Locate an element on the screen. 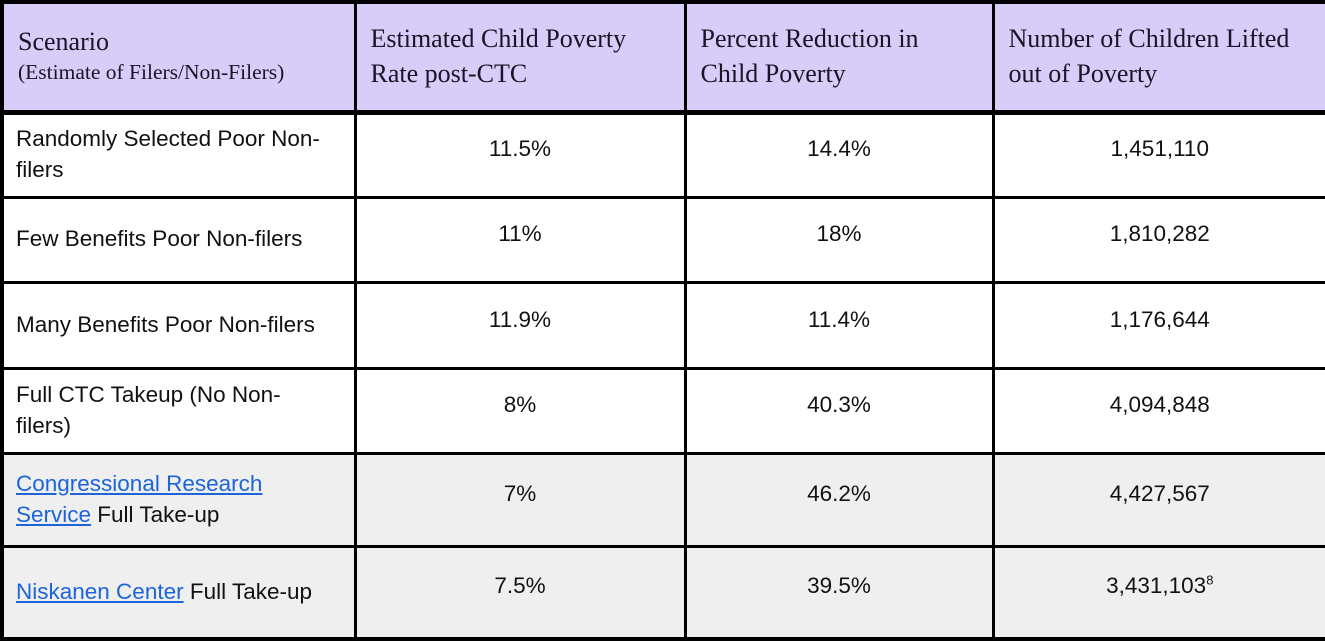  col-header-scenario-sublabel: (Estimate of Filers/Non-Filers) is located at coordinates (151, 72).